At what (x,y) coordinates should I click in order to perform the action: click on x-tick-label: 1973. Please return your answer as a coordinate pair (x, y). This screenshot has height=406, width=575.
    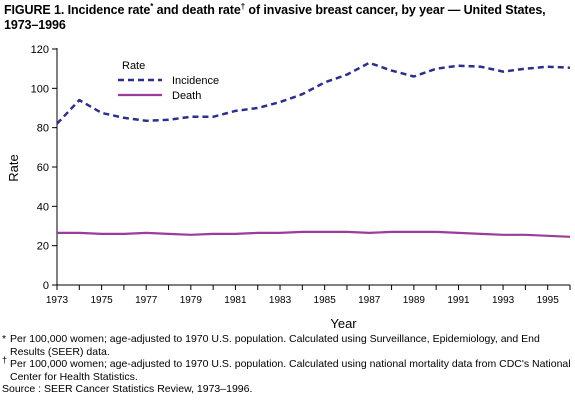
    Looking at the image, I should click on (57, 300).